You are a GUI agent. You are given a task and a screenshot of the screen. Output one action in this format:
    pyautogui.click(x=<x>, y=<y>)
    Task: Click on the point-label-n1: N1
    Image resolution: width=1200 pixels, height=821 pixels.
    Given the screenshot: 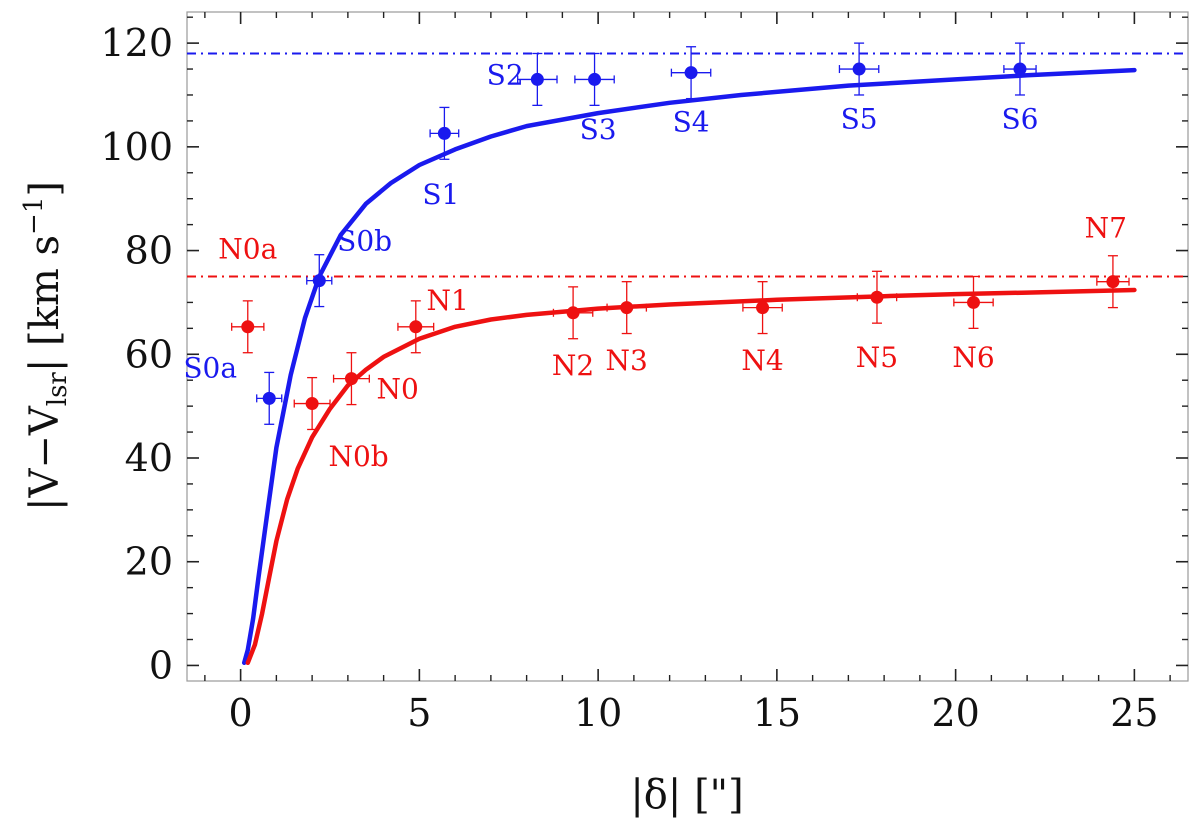 What is the action you would take?
    pyautogui.click(x=448, y=300)
    